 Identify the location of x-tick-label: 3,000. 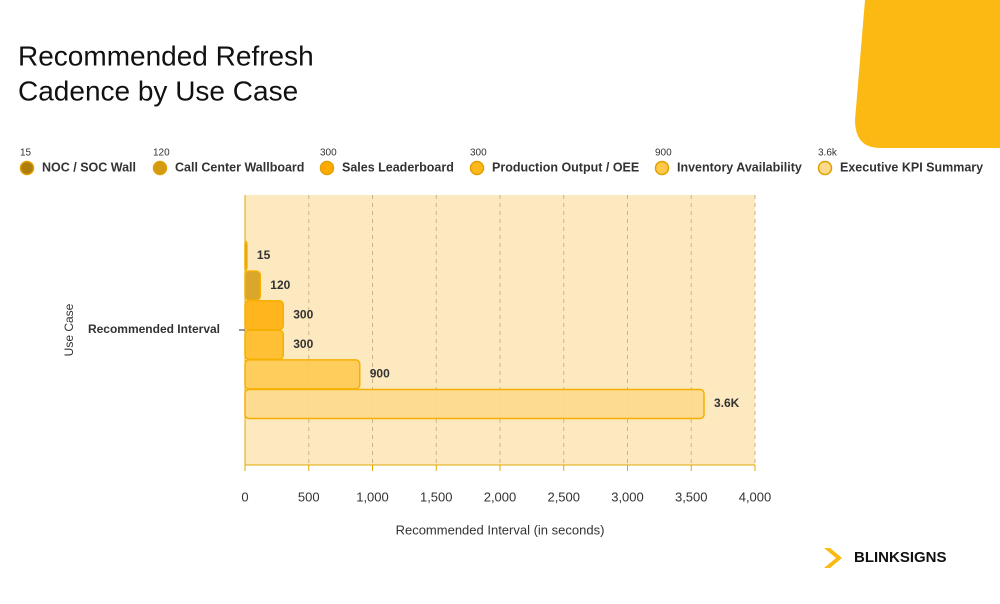
(627, 496).